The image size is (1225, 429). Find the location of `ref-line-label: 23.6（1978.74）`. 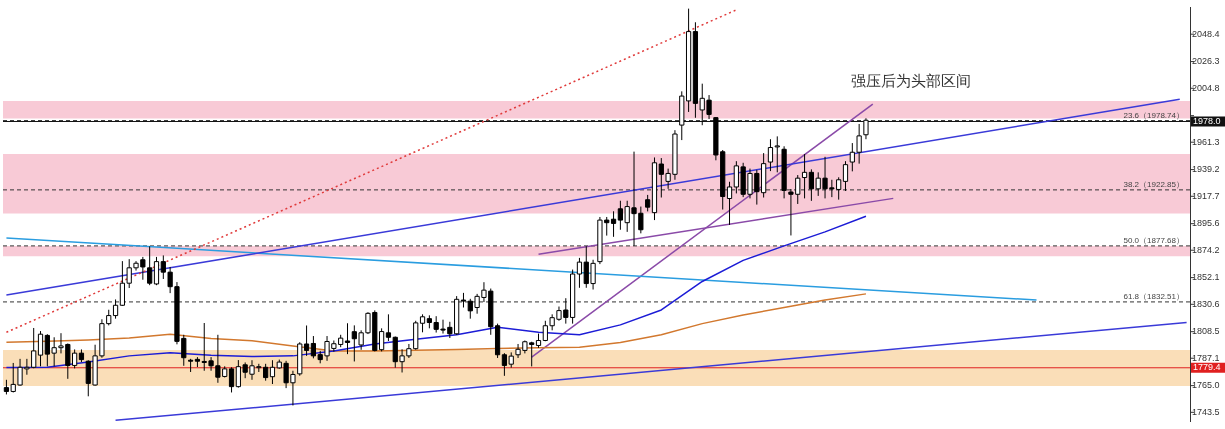

ref-line-label: 23.6（1978.74） is located at coordinates (1153, 115).